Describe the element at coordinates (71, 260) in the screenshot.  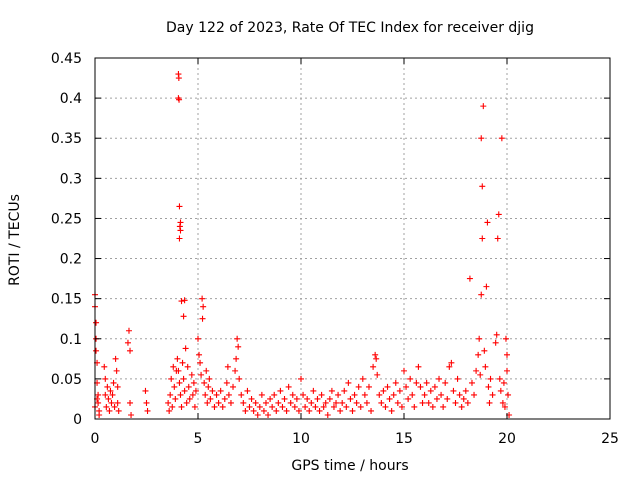
I see `y-tick-label: 0.2` at that location.